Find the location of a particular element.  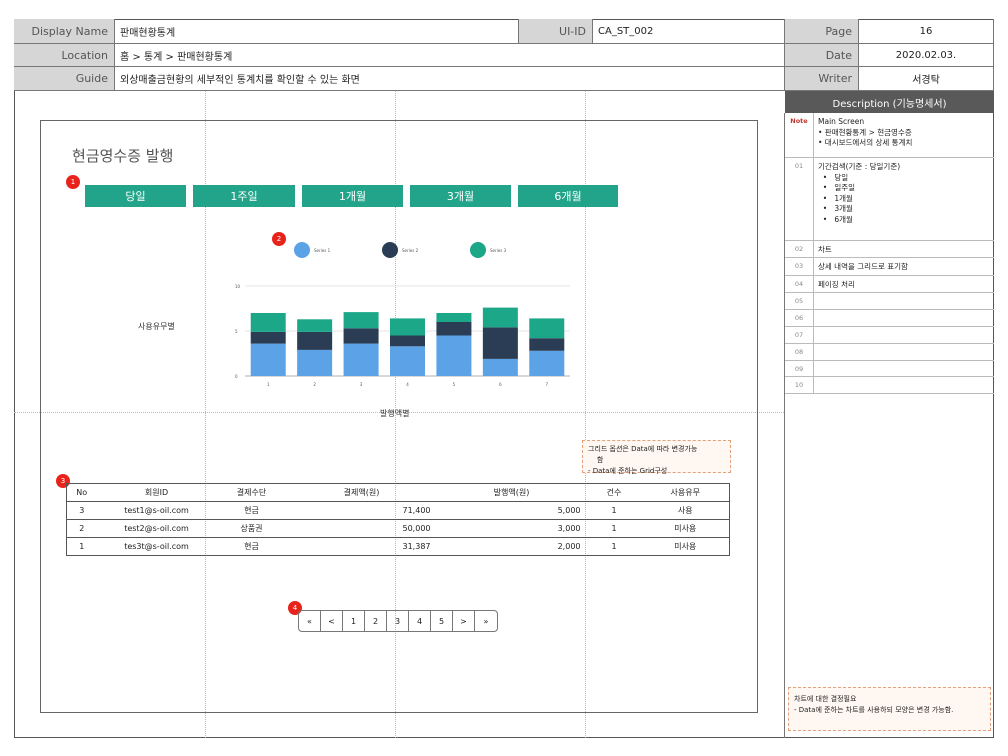

writer-label: Writer is located at coordinates (822, 79).